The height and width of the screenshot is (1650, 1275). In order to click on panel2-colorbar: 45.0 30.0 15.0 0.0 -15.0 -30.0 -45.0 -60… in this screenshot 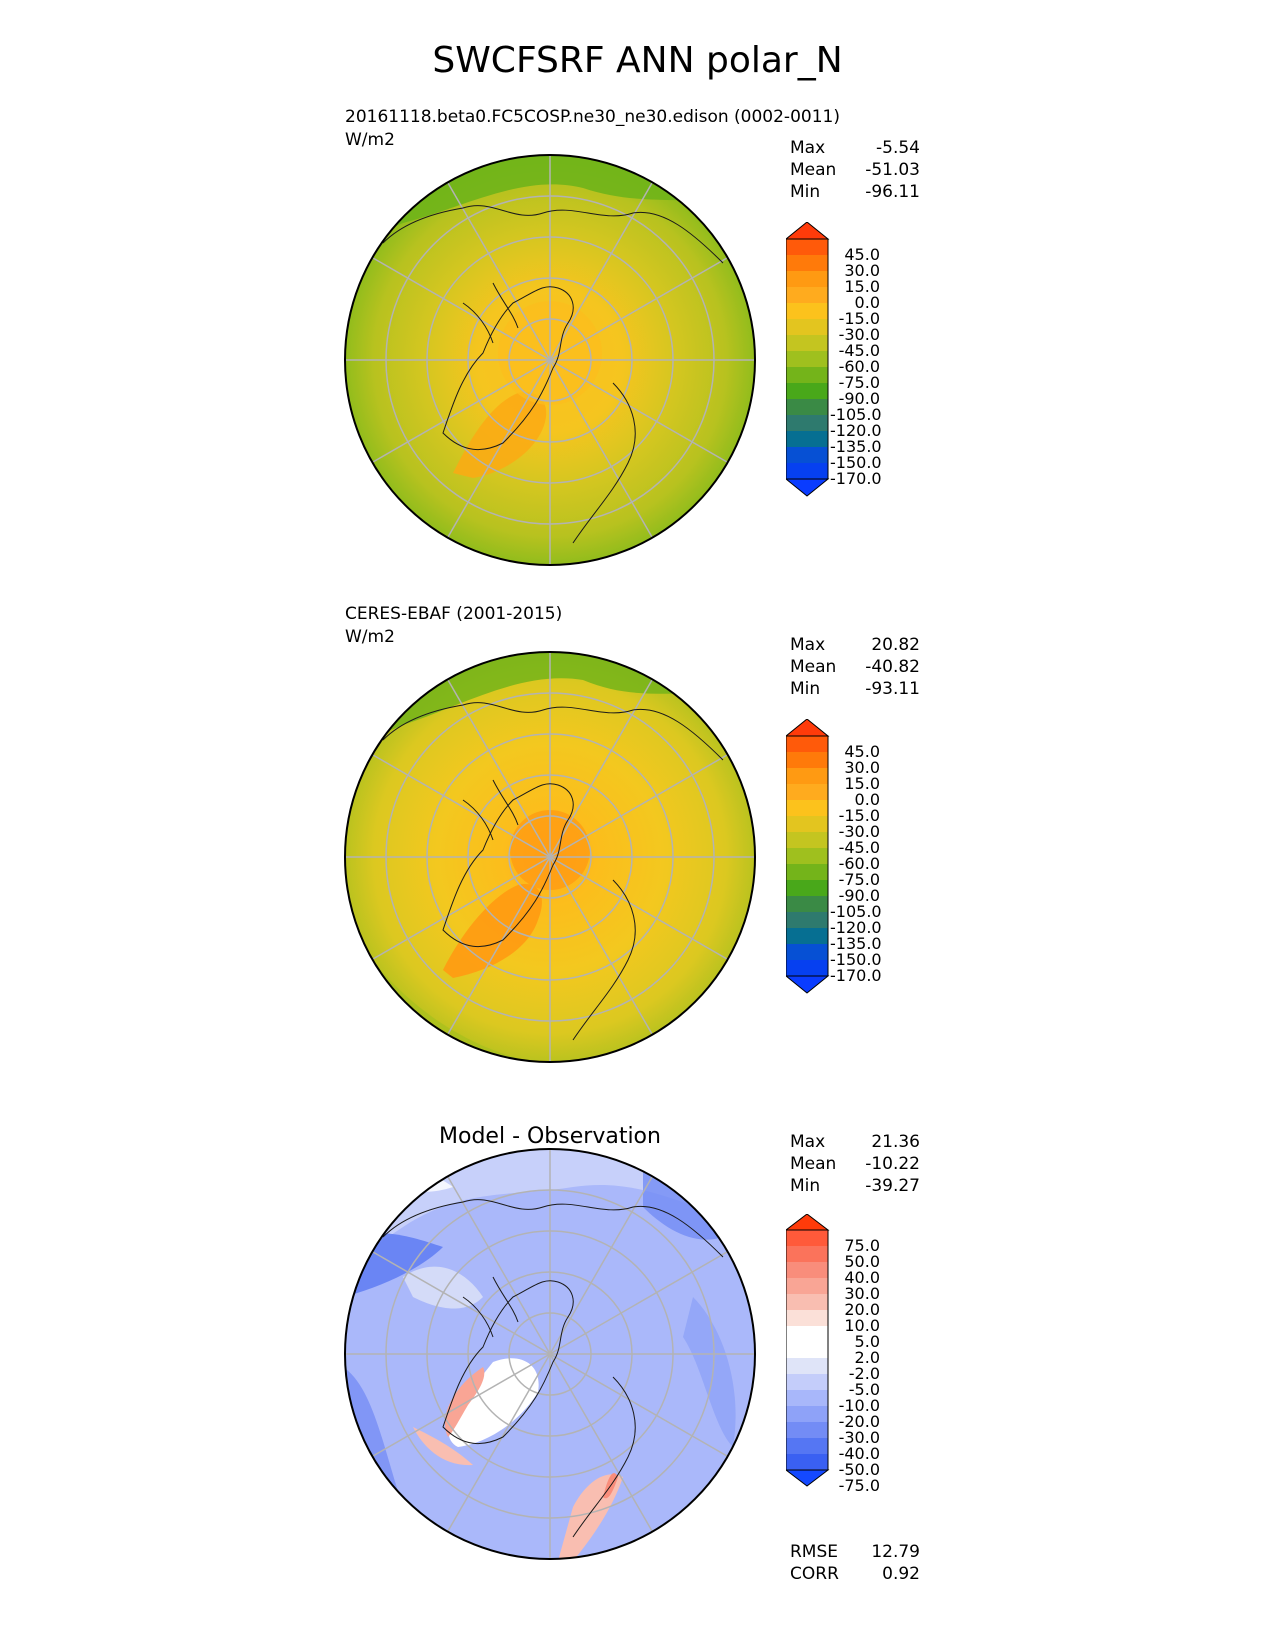, I will do `click(851, 866)`.